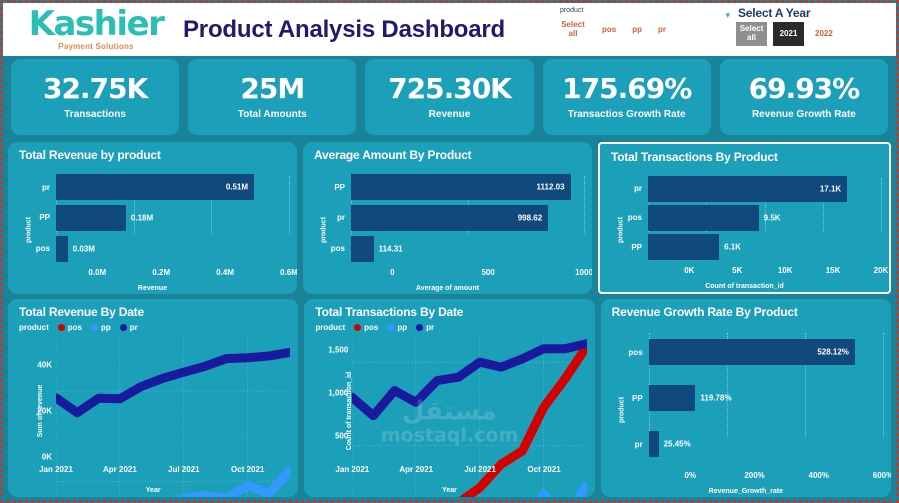 The height and width of the screenshot is (503, 899). What do you see at coordinates (830, 189) in the screenshot?
I see `bar-value-label: 17.1K` at bounding box center [830, 189].